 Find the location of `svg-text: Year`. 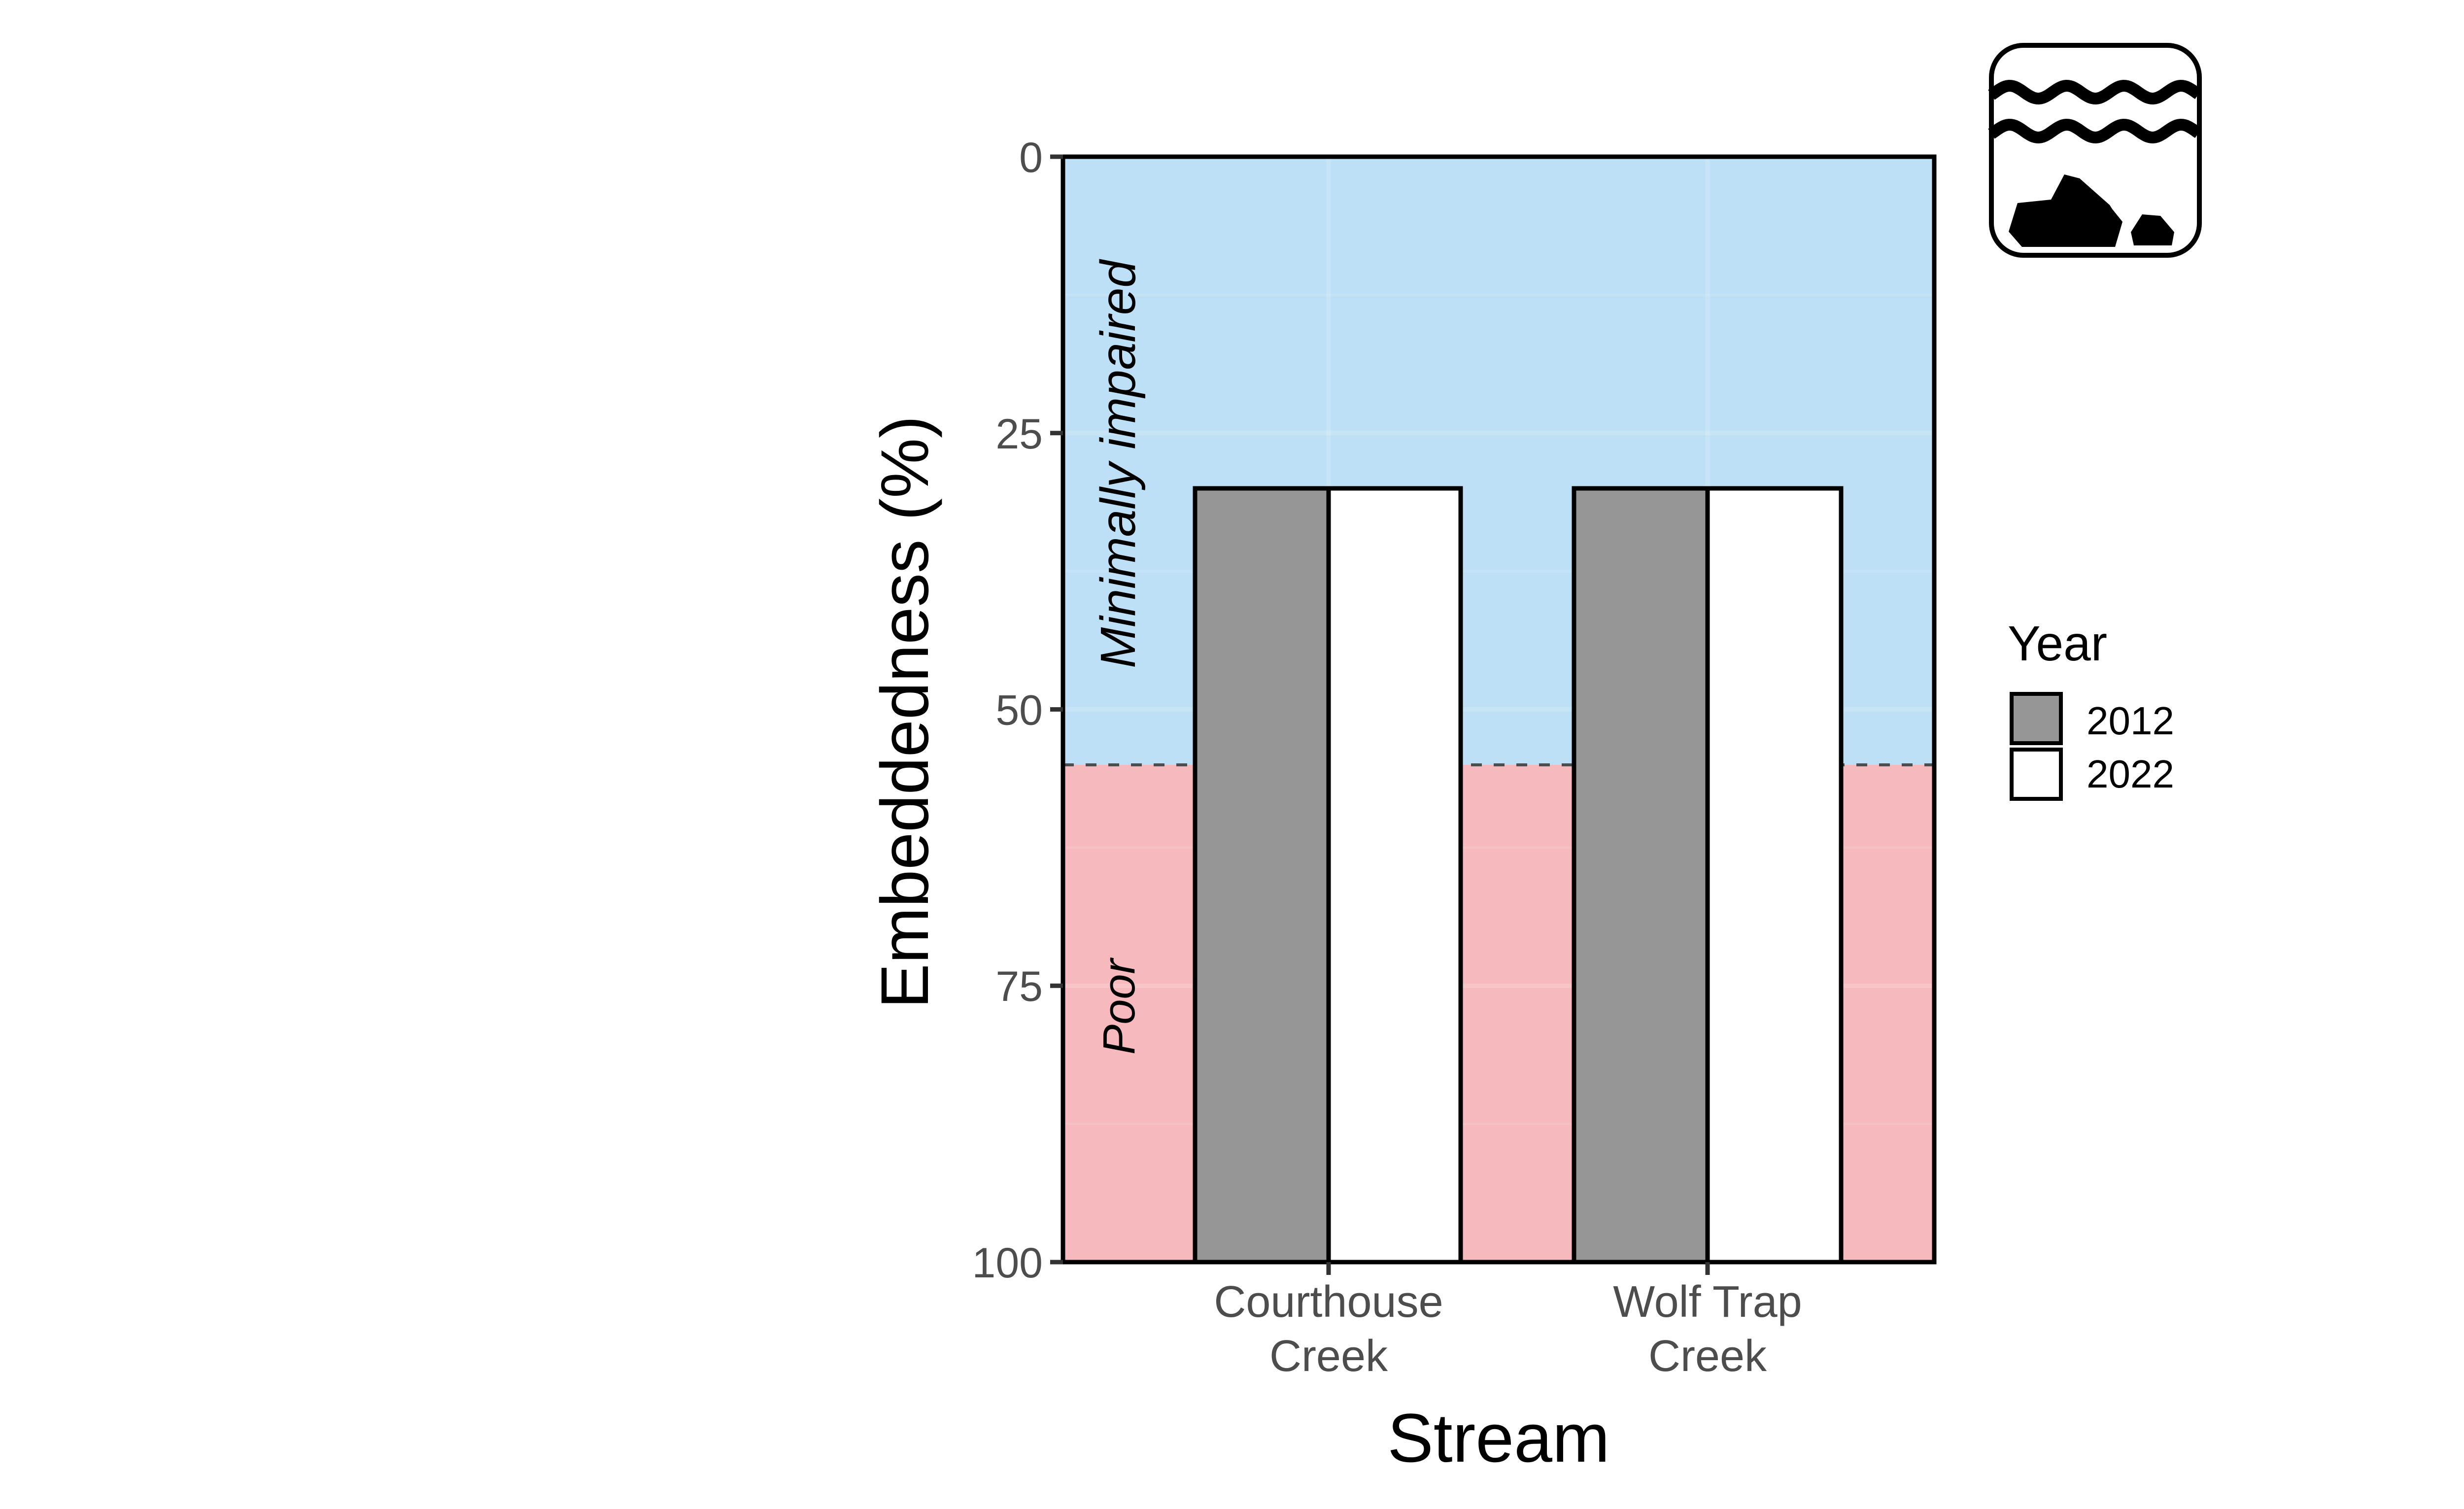

svg-text: Year is located at coordinates (2057, 643).